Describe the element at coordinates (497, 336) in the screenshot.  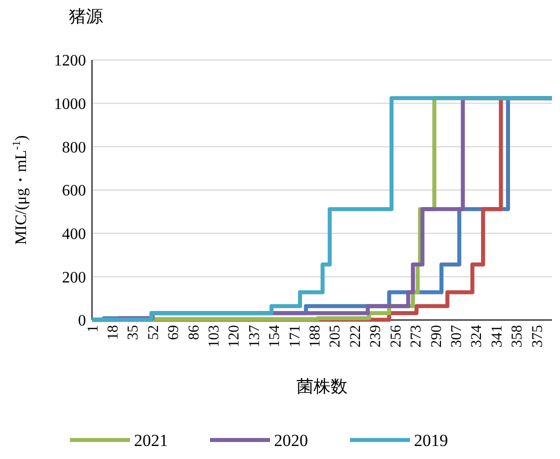
I see `x-tick-label: 341` at that location.